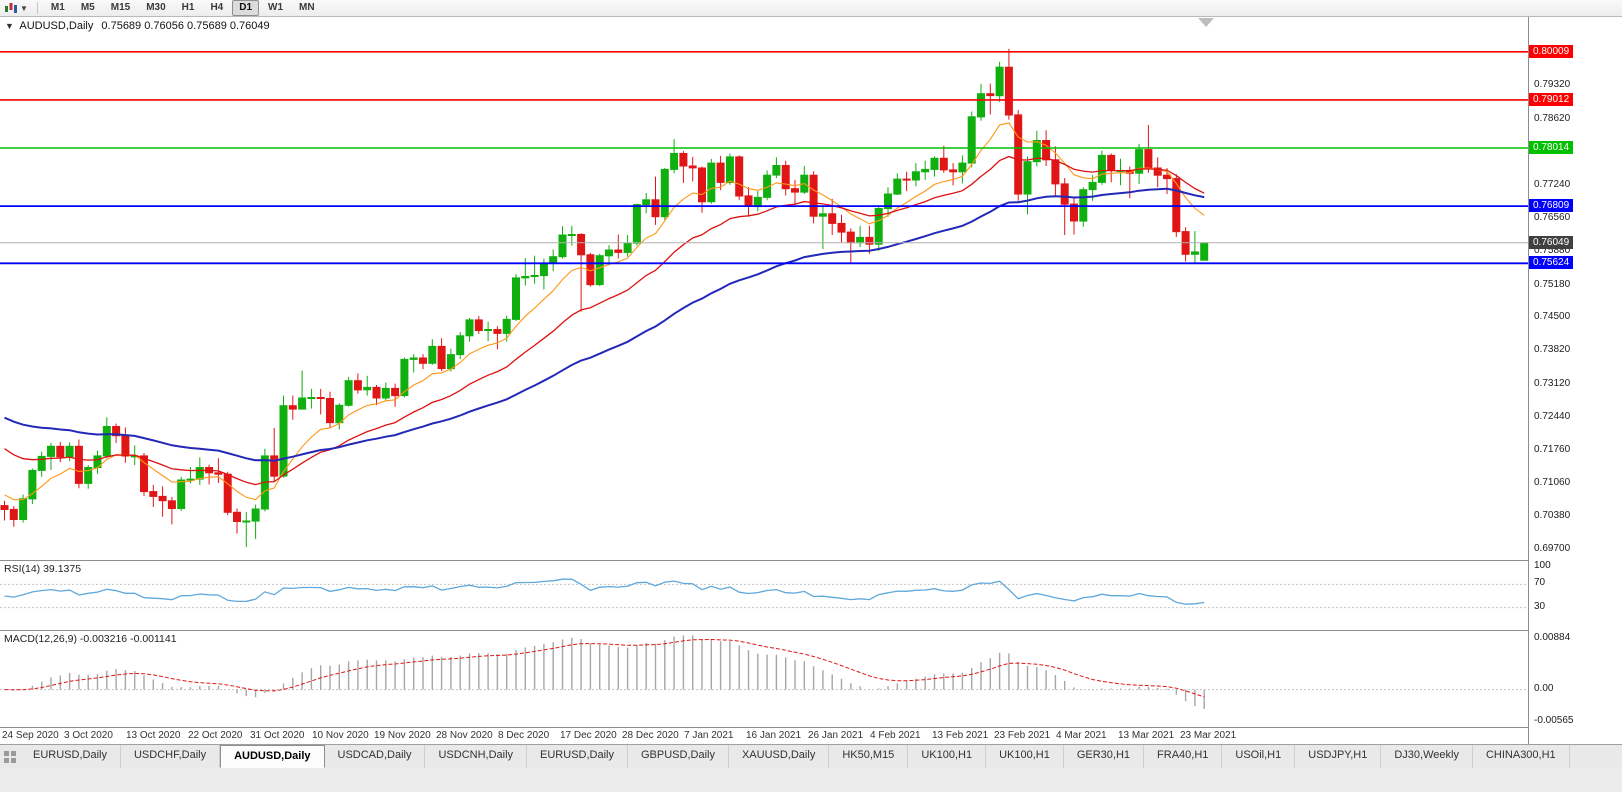  Describe the element at coordinates (215, 735) in the screenshot. I see `date-tick: 22 Oct 2020` at that location.